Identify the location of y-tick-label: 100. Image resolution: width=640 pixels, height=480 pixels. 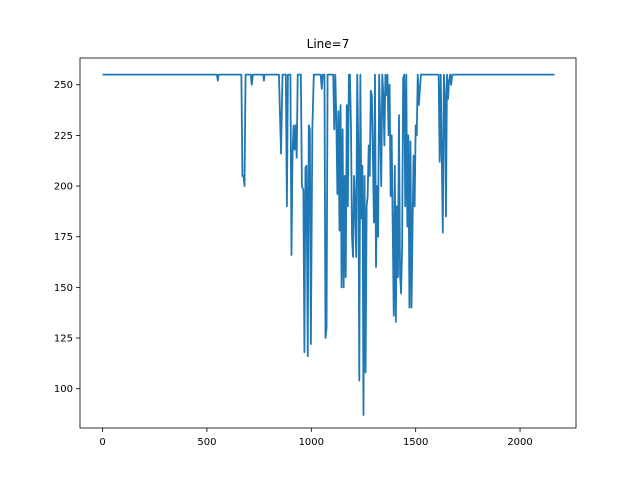
(63, 389).